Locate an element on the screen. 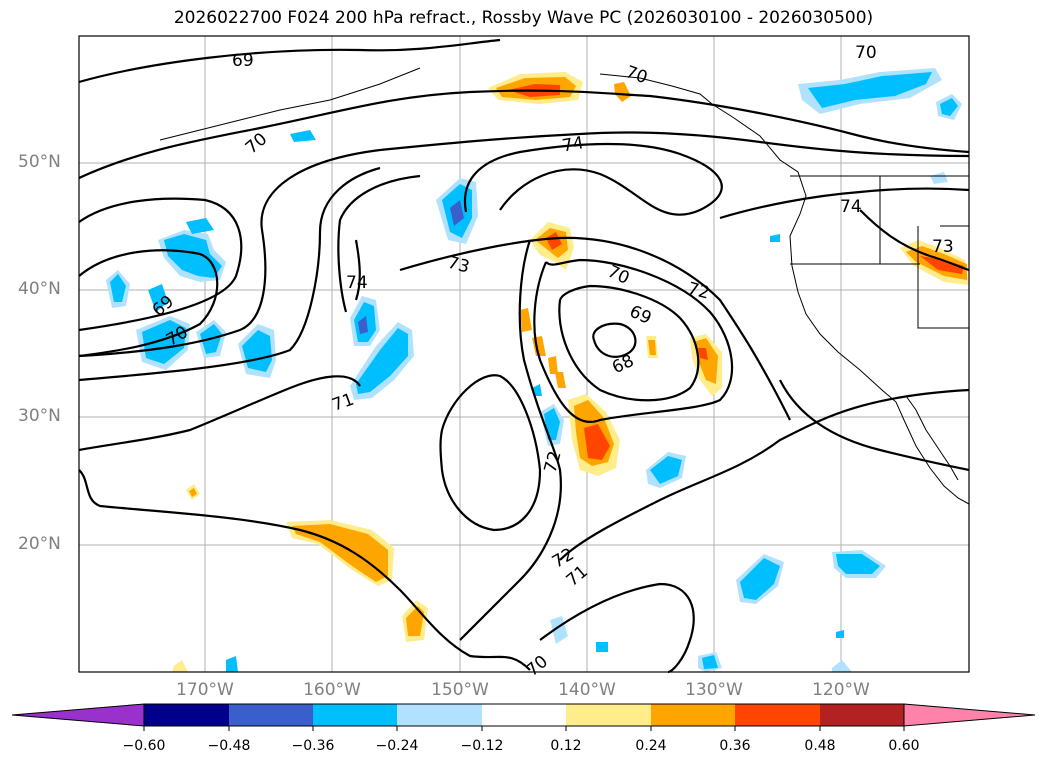 The image size is (1047, 765). colorbar-tick-label: −0.36 is located at coordinates (313, 746).